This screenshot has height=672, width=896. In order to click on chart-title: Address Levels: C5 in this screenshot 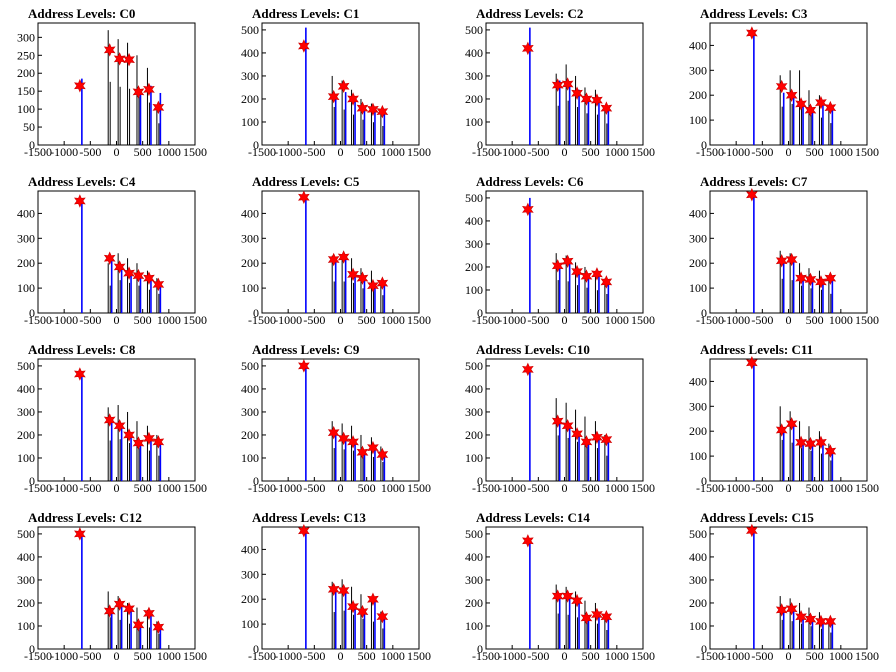, I will do `click(306, 181)`.